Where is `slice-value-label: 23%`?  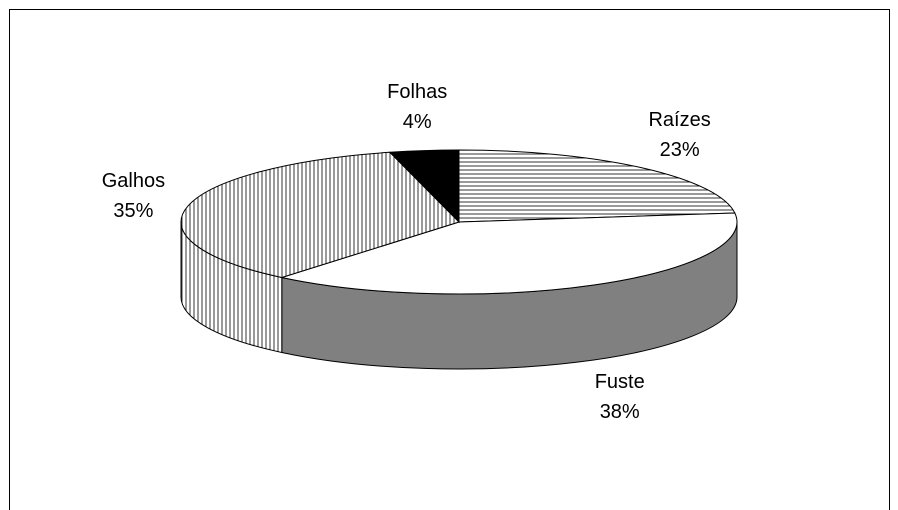
slice-value-label: 23% is located at coordinates (680, 150).